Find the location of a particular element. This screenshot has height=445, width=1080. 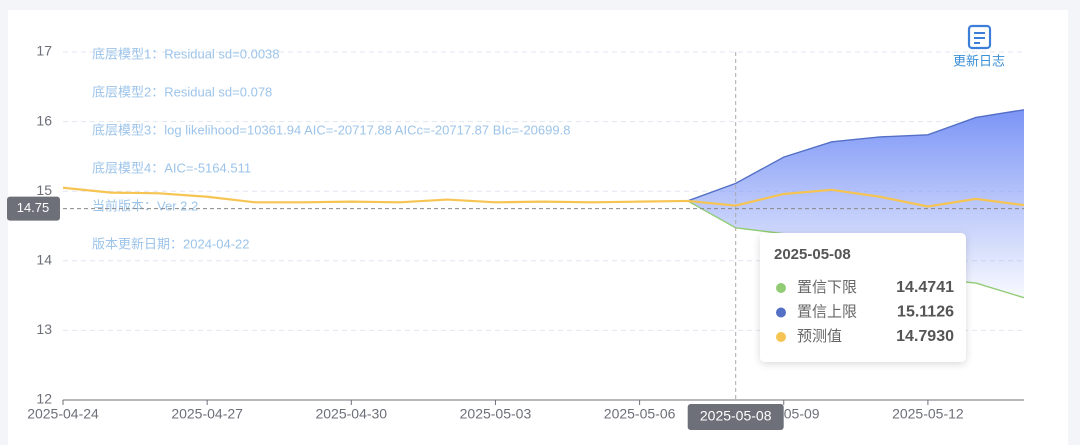

update-log-button: 更新日志 is located at coordinates (979, 46).